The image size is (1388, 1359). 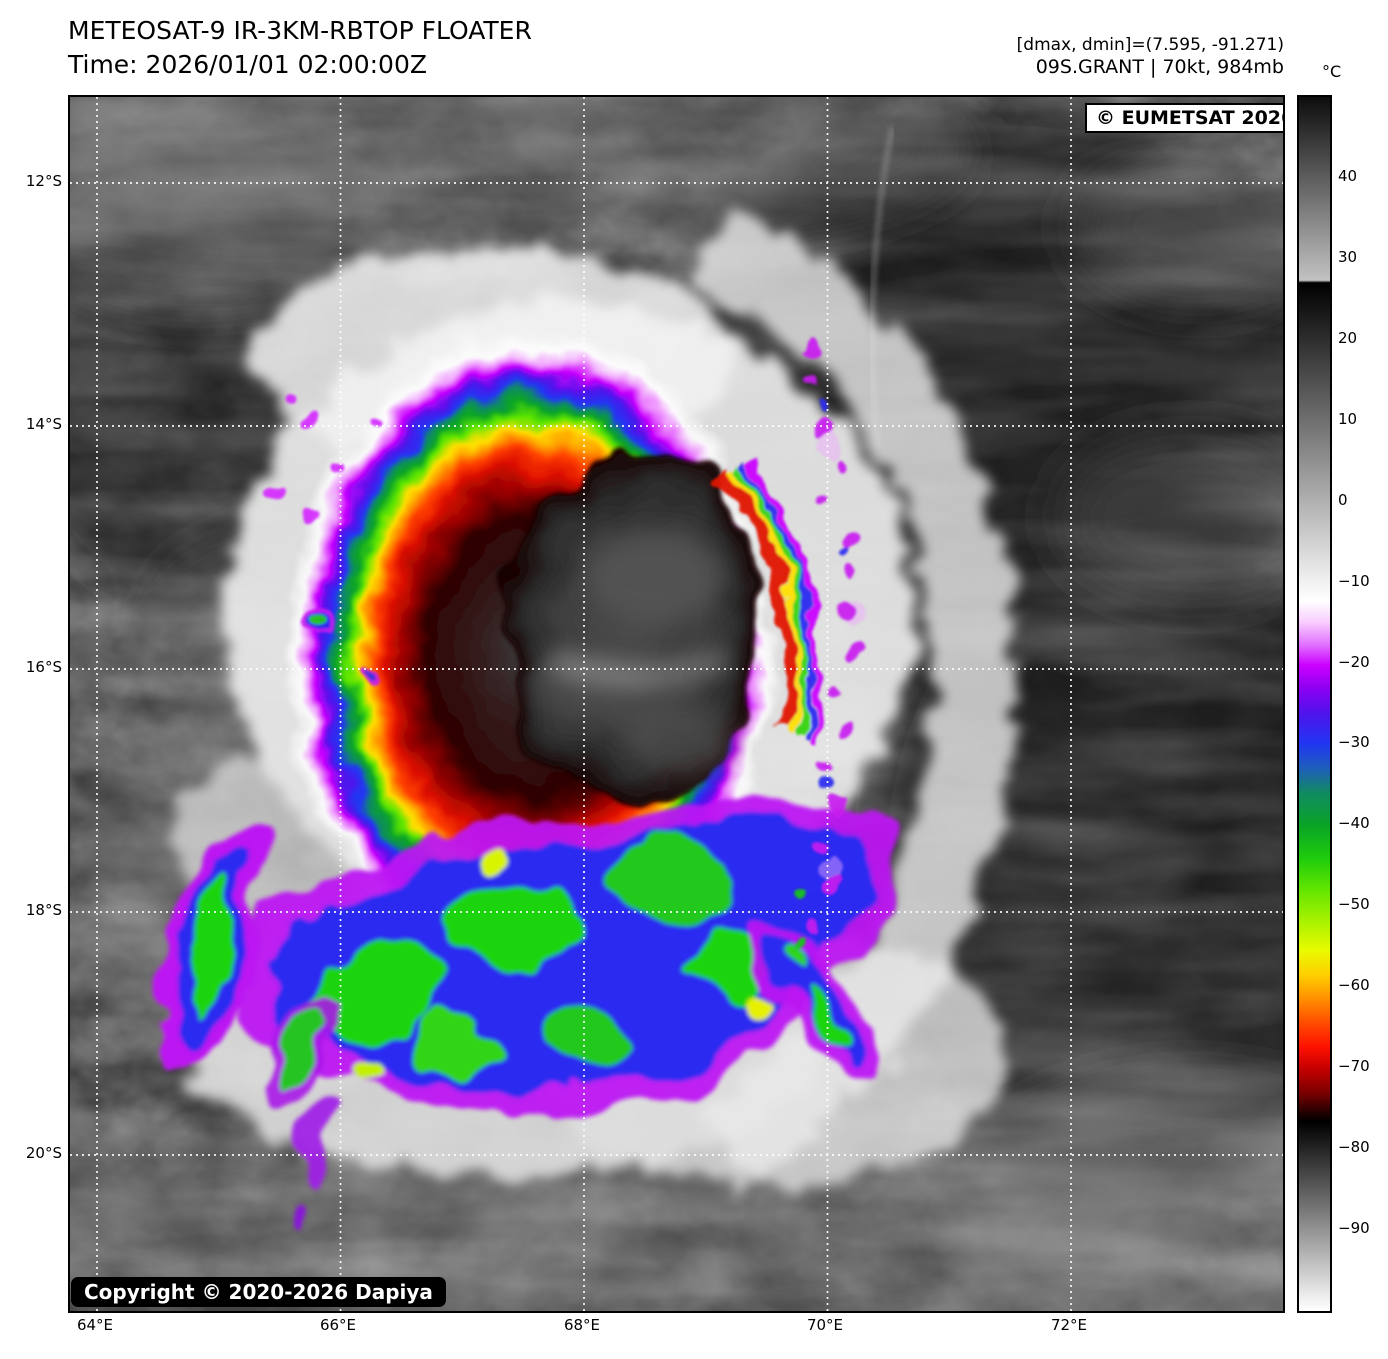 What do you see at coordinates (1348, 338) in the screenshot?
I see `cbar-tick-20: 20` at bounding box center [1348, 338].